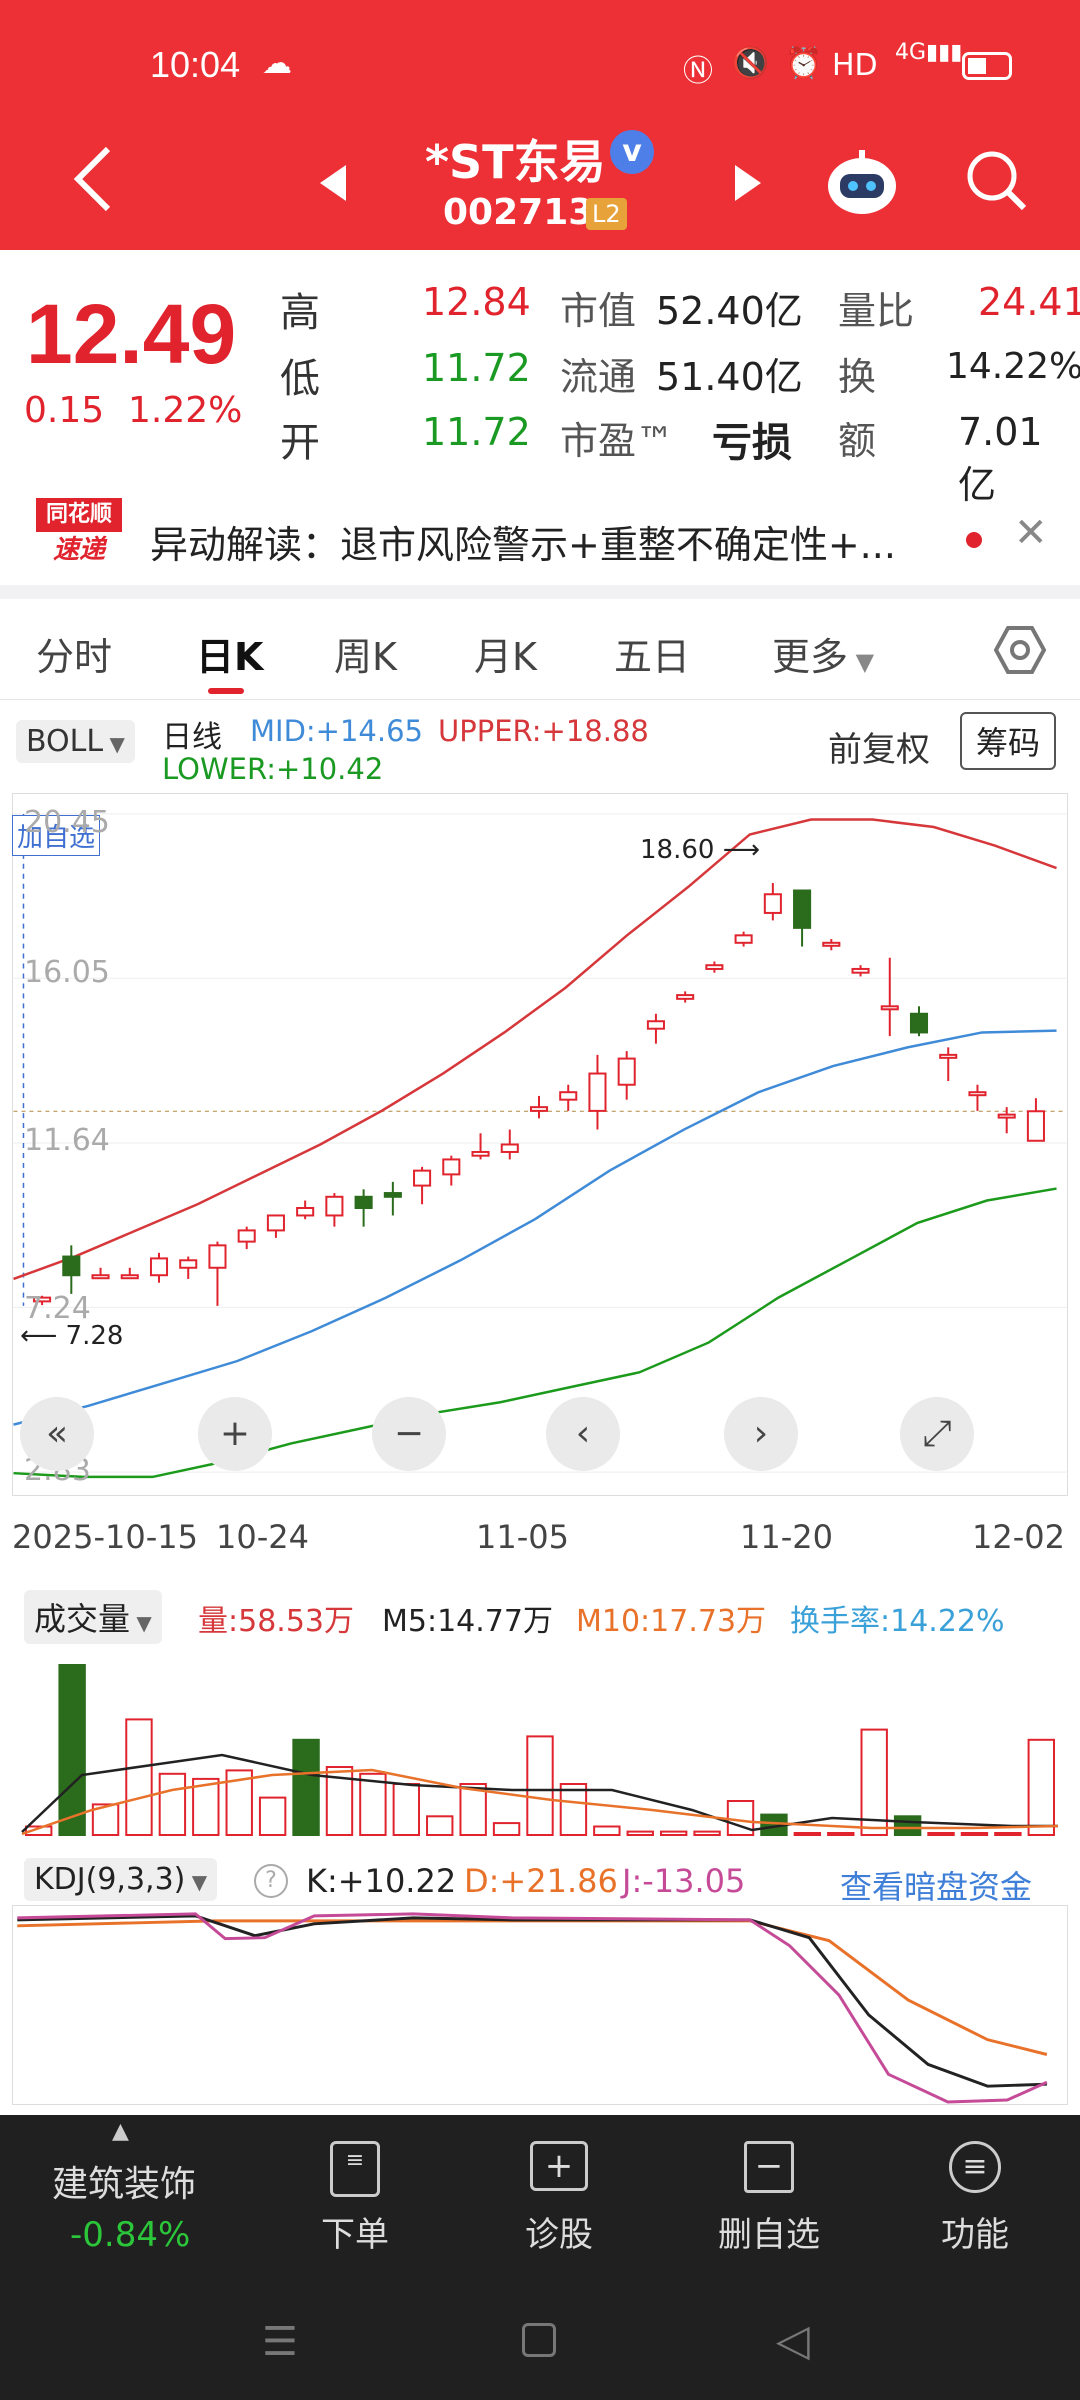 Image resolution: width=1080 pixels, height=2400 pixels. I want to click on scroll-right-button: ›, so click(761, 1434).